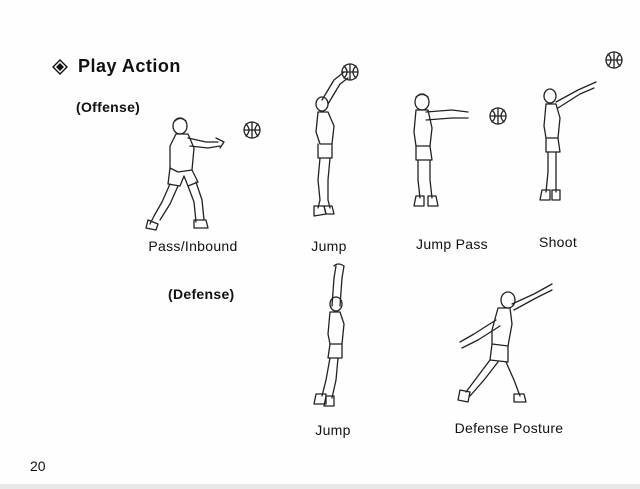  Describe the element at coordinates (193, 246) in the screenshot. I see `caption-pass-inbound: Pass/Inbound` at that location.